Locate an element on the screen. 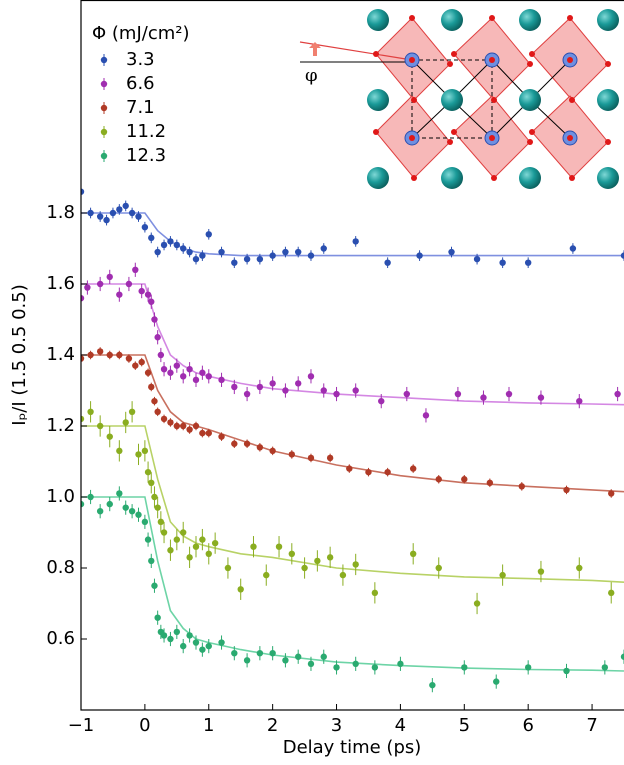  x-tick-label: 3 is located at coordinates (336, 725).